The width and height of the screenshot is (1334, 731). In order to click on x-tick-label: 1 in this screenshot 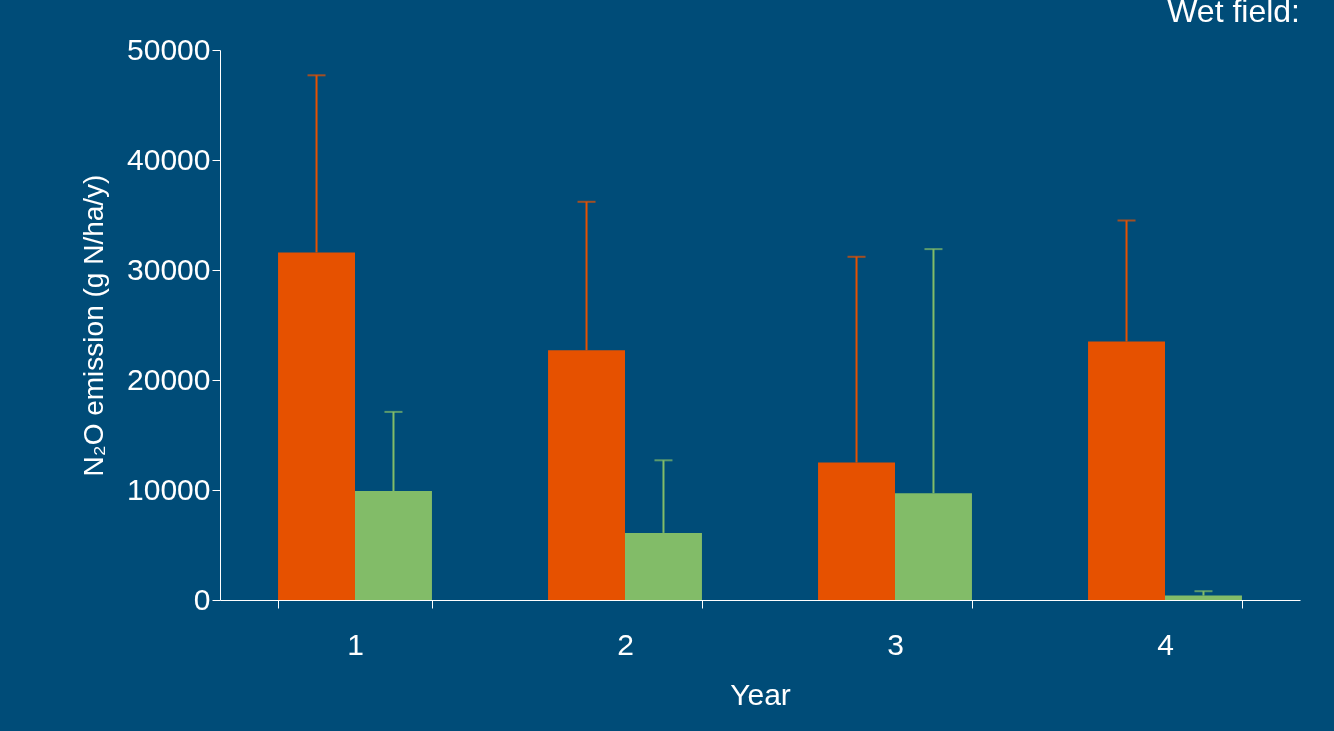, I will do `click(355, 644)`.